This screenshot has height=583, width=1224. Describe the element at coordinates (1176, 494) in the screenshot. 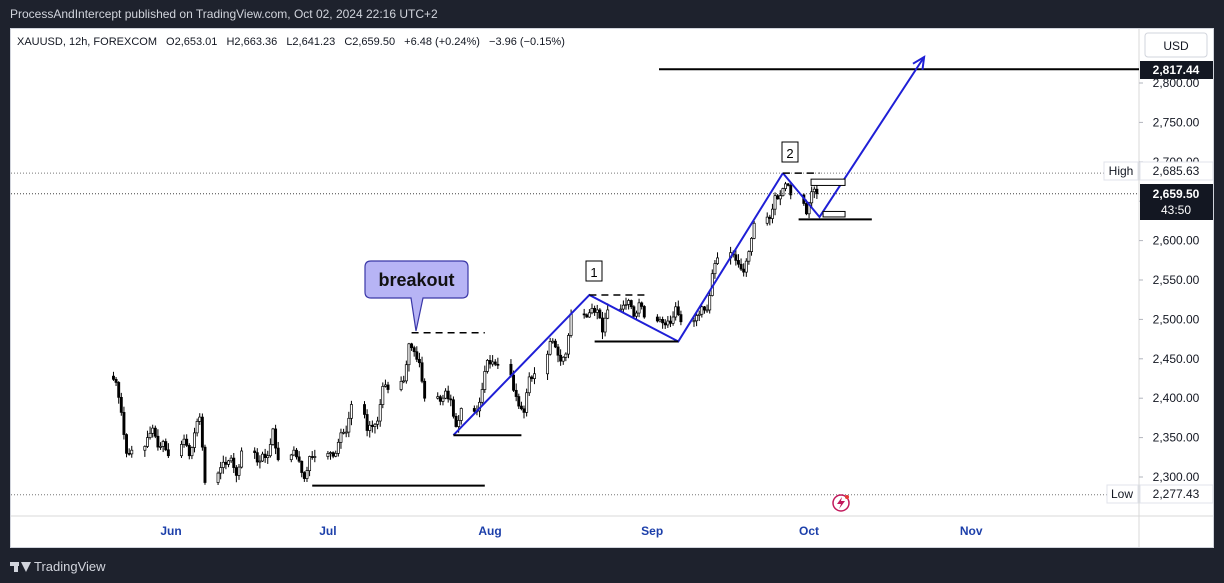

I see `low-price-label: 2,277.43` at that location.